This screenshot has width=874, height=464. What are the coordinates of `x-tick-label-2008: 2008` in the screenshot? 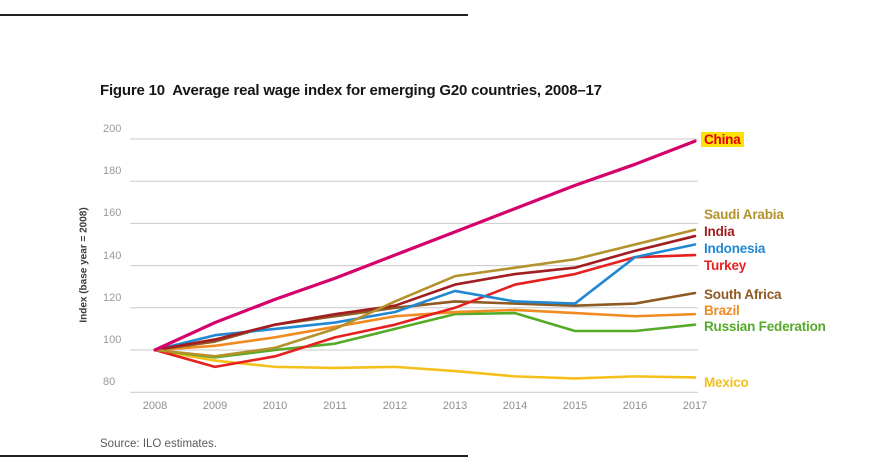 It's located at (155, 406).